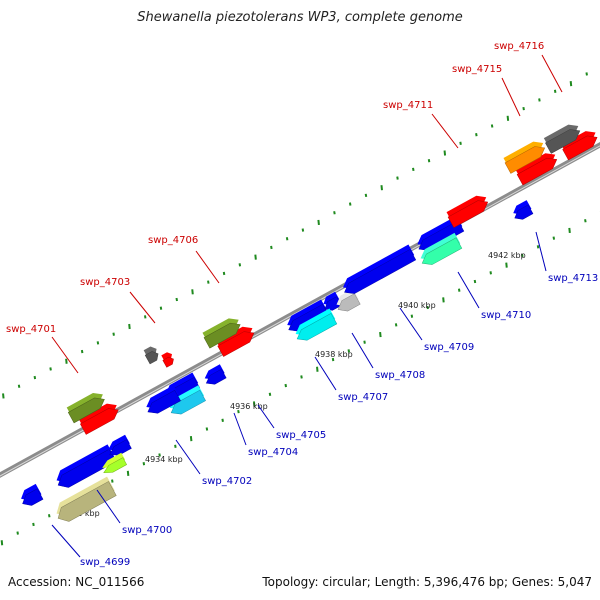 The height and width of the screenshot is (600, 600). Describe the element at coordinates (164, 459) in the screenshot. I see `tick-label: 4934 kbp` at that location.